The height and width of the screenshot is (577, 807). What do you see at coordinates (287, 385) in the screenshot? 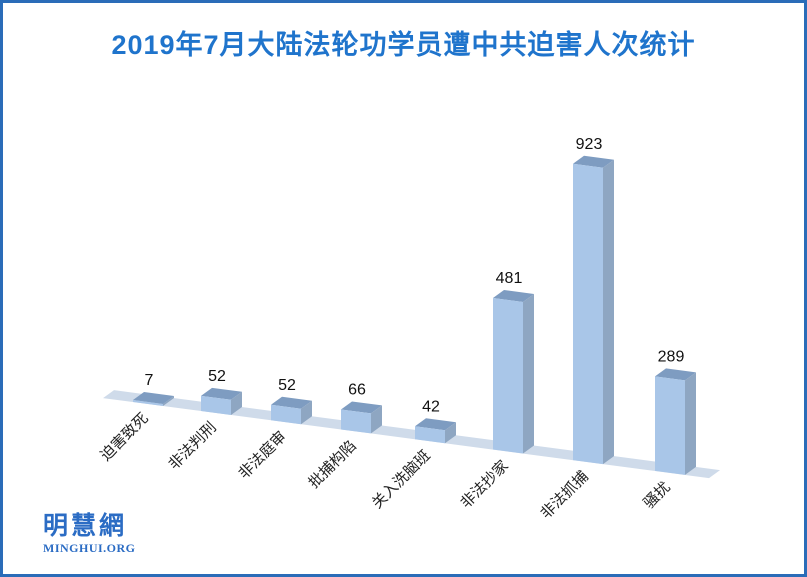
I see `value-label-2: 52` at bounding box center [287, 385].